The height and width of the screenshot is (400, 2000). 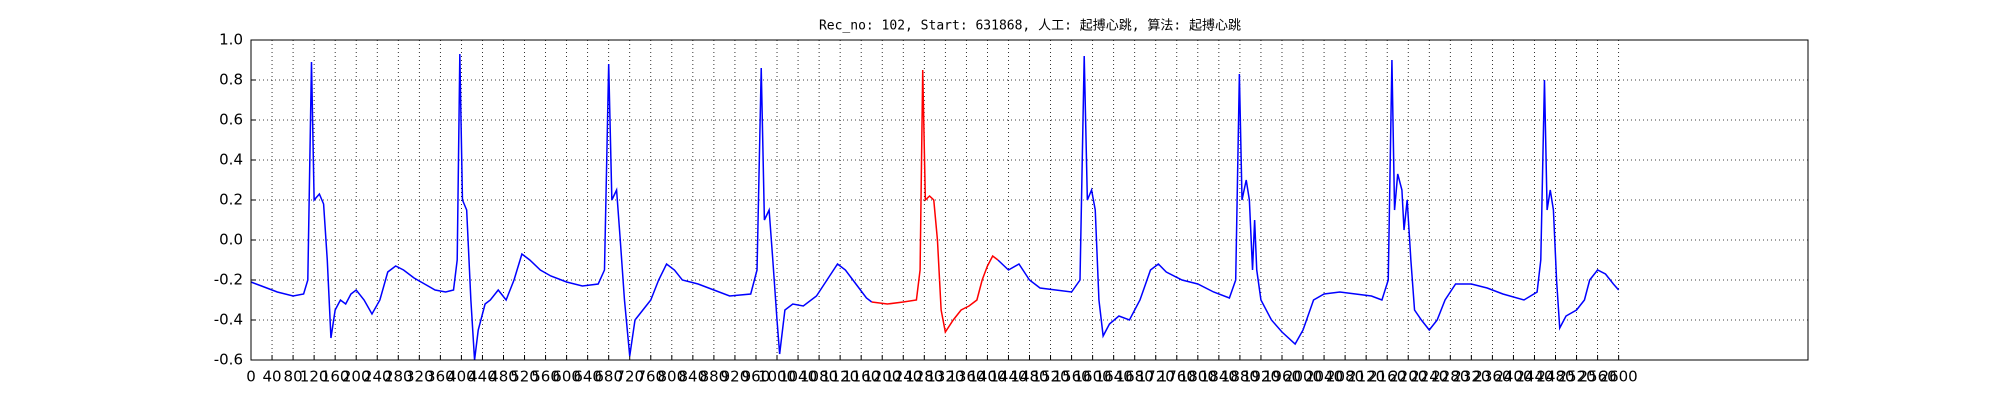 I want to click on y-tick-label: -0.2, so click(x=228, y=280).